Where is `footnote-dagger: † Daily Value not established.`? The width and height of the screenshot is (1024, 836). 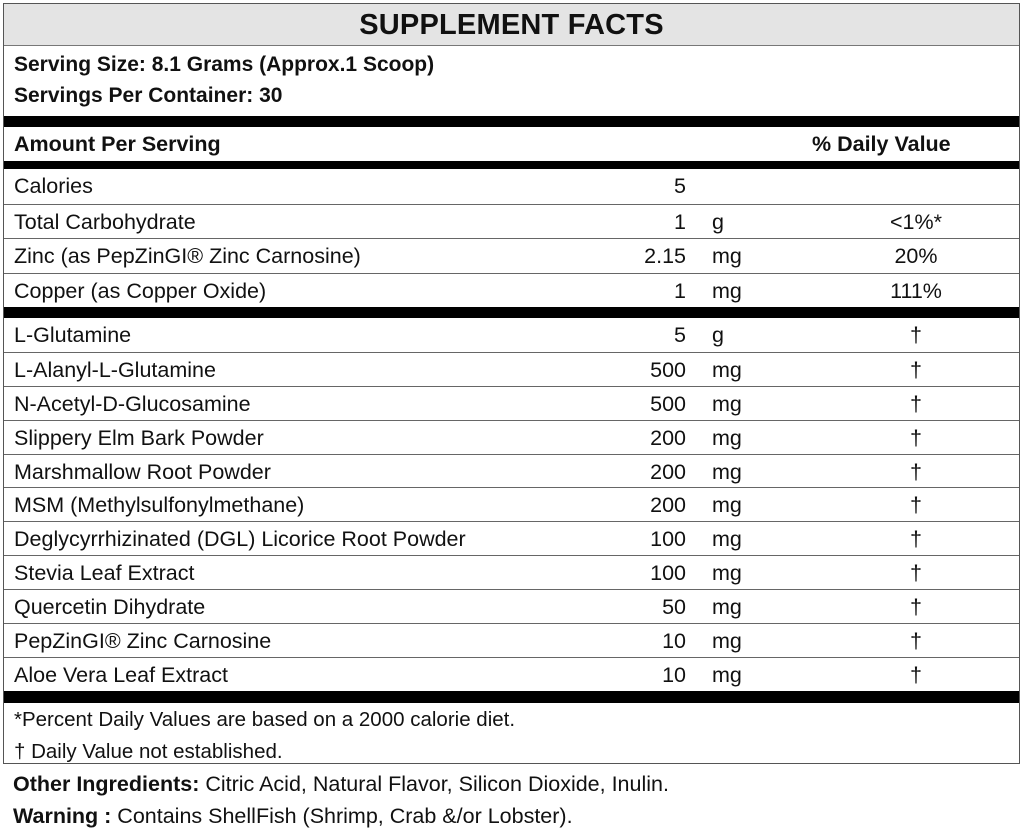 footnote-dagger: † Daily Value not established. is located at coordinates (148, 751).